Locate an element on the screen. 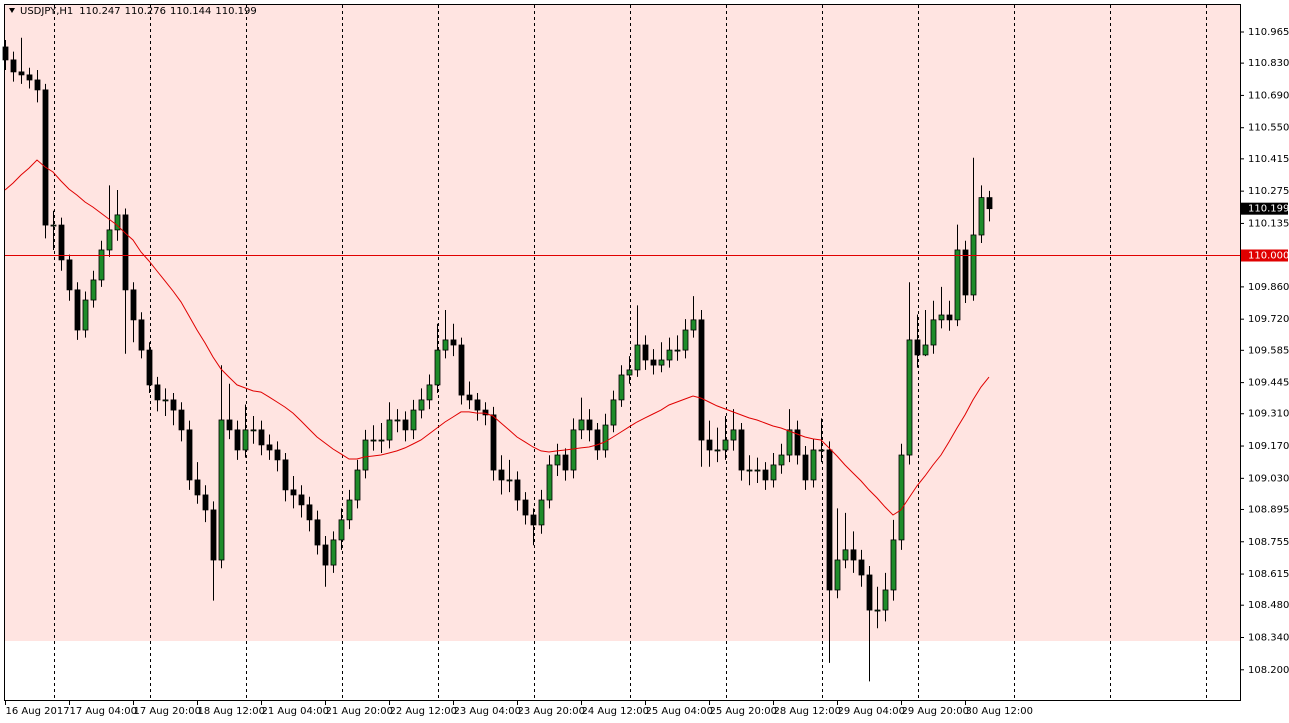  x-tick-label: 24 Aug 12:00 is located at coordinates (615, 711).